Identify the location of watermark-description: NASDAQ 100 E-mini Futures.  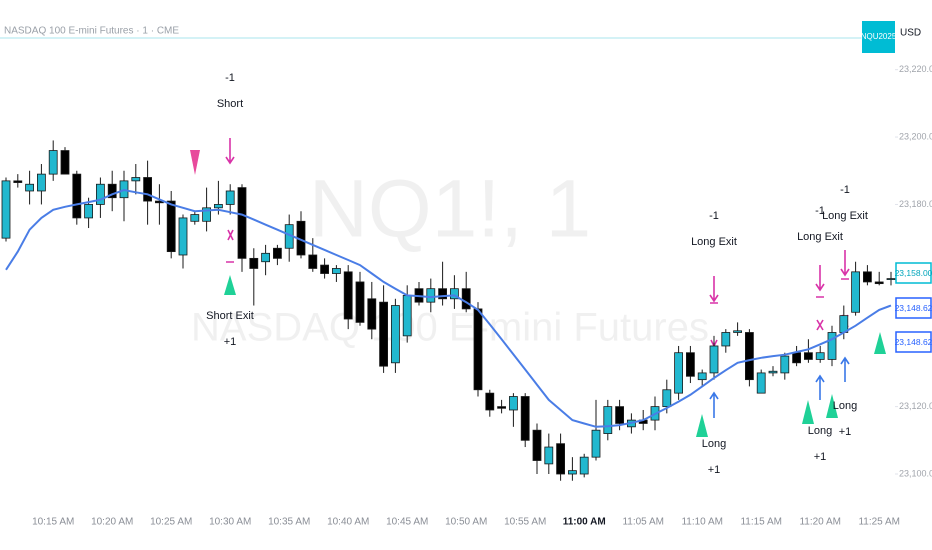
(450, 328).